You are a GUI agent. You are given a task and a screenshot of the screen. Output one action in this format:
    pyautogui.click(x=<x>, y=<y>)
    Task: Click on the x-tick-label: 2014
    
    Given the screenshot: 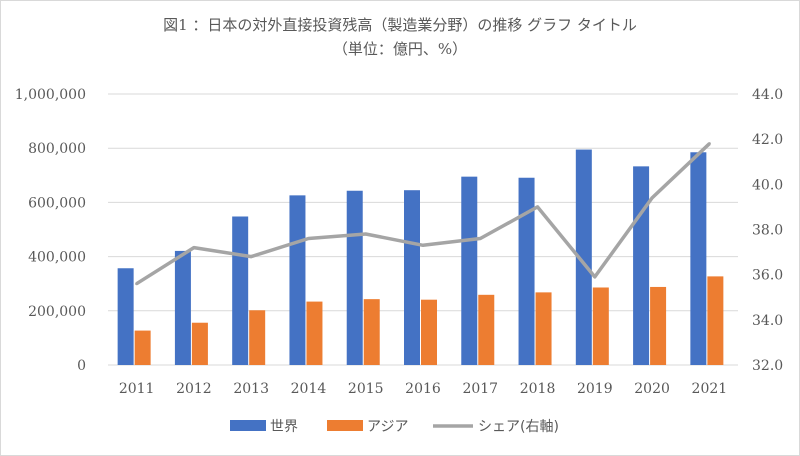 What is the action you would take?
    pyautogui.click(x=309, y=389)
    